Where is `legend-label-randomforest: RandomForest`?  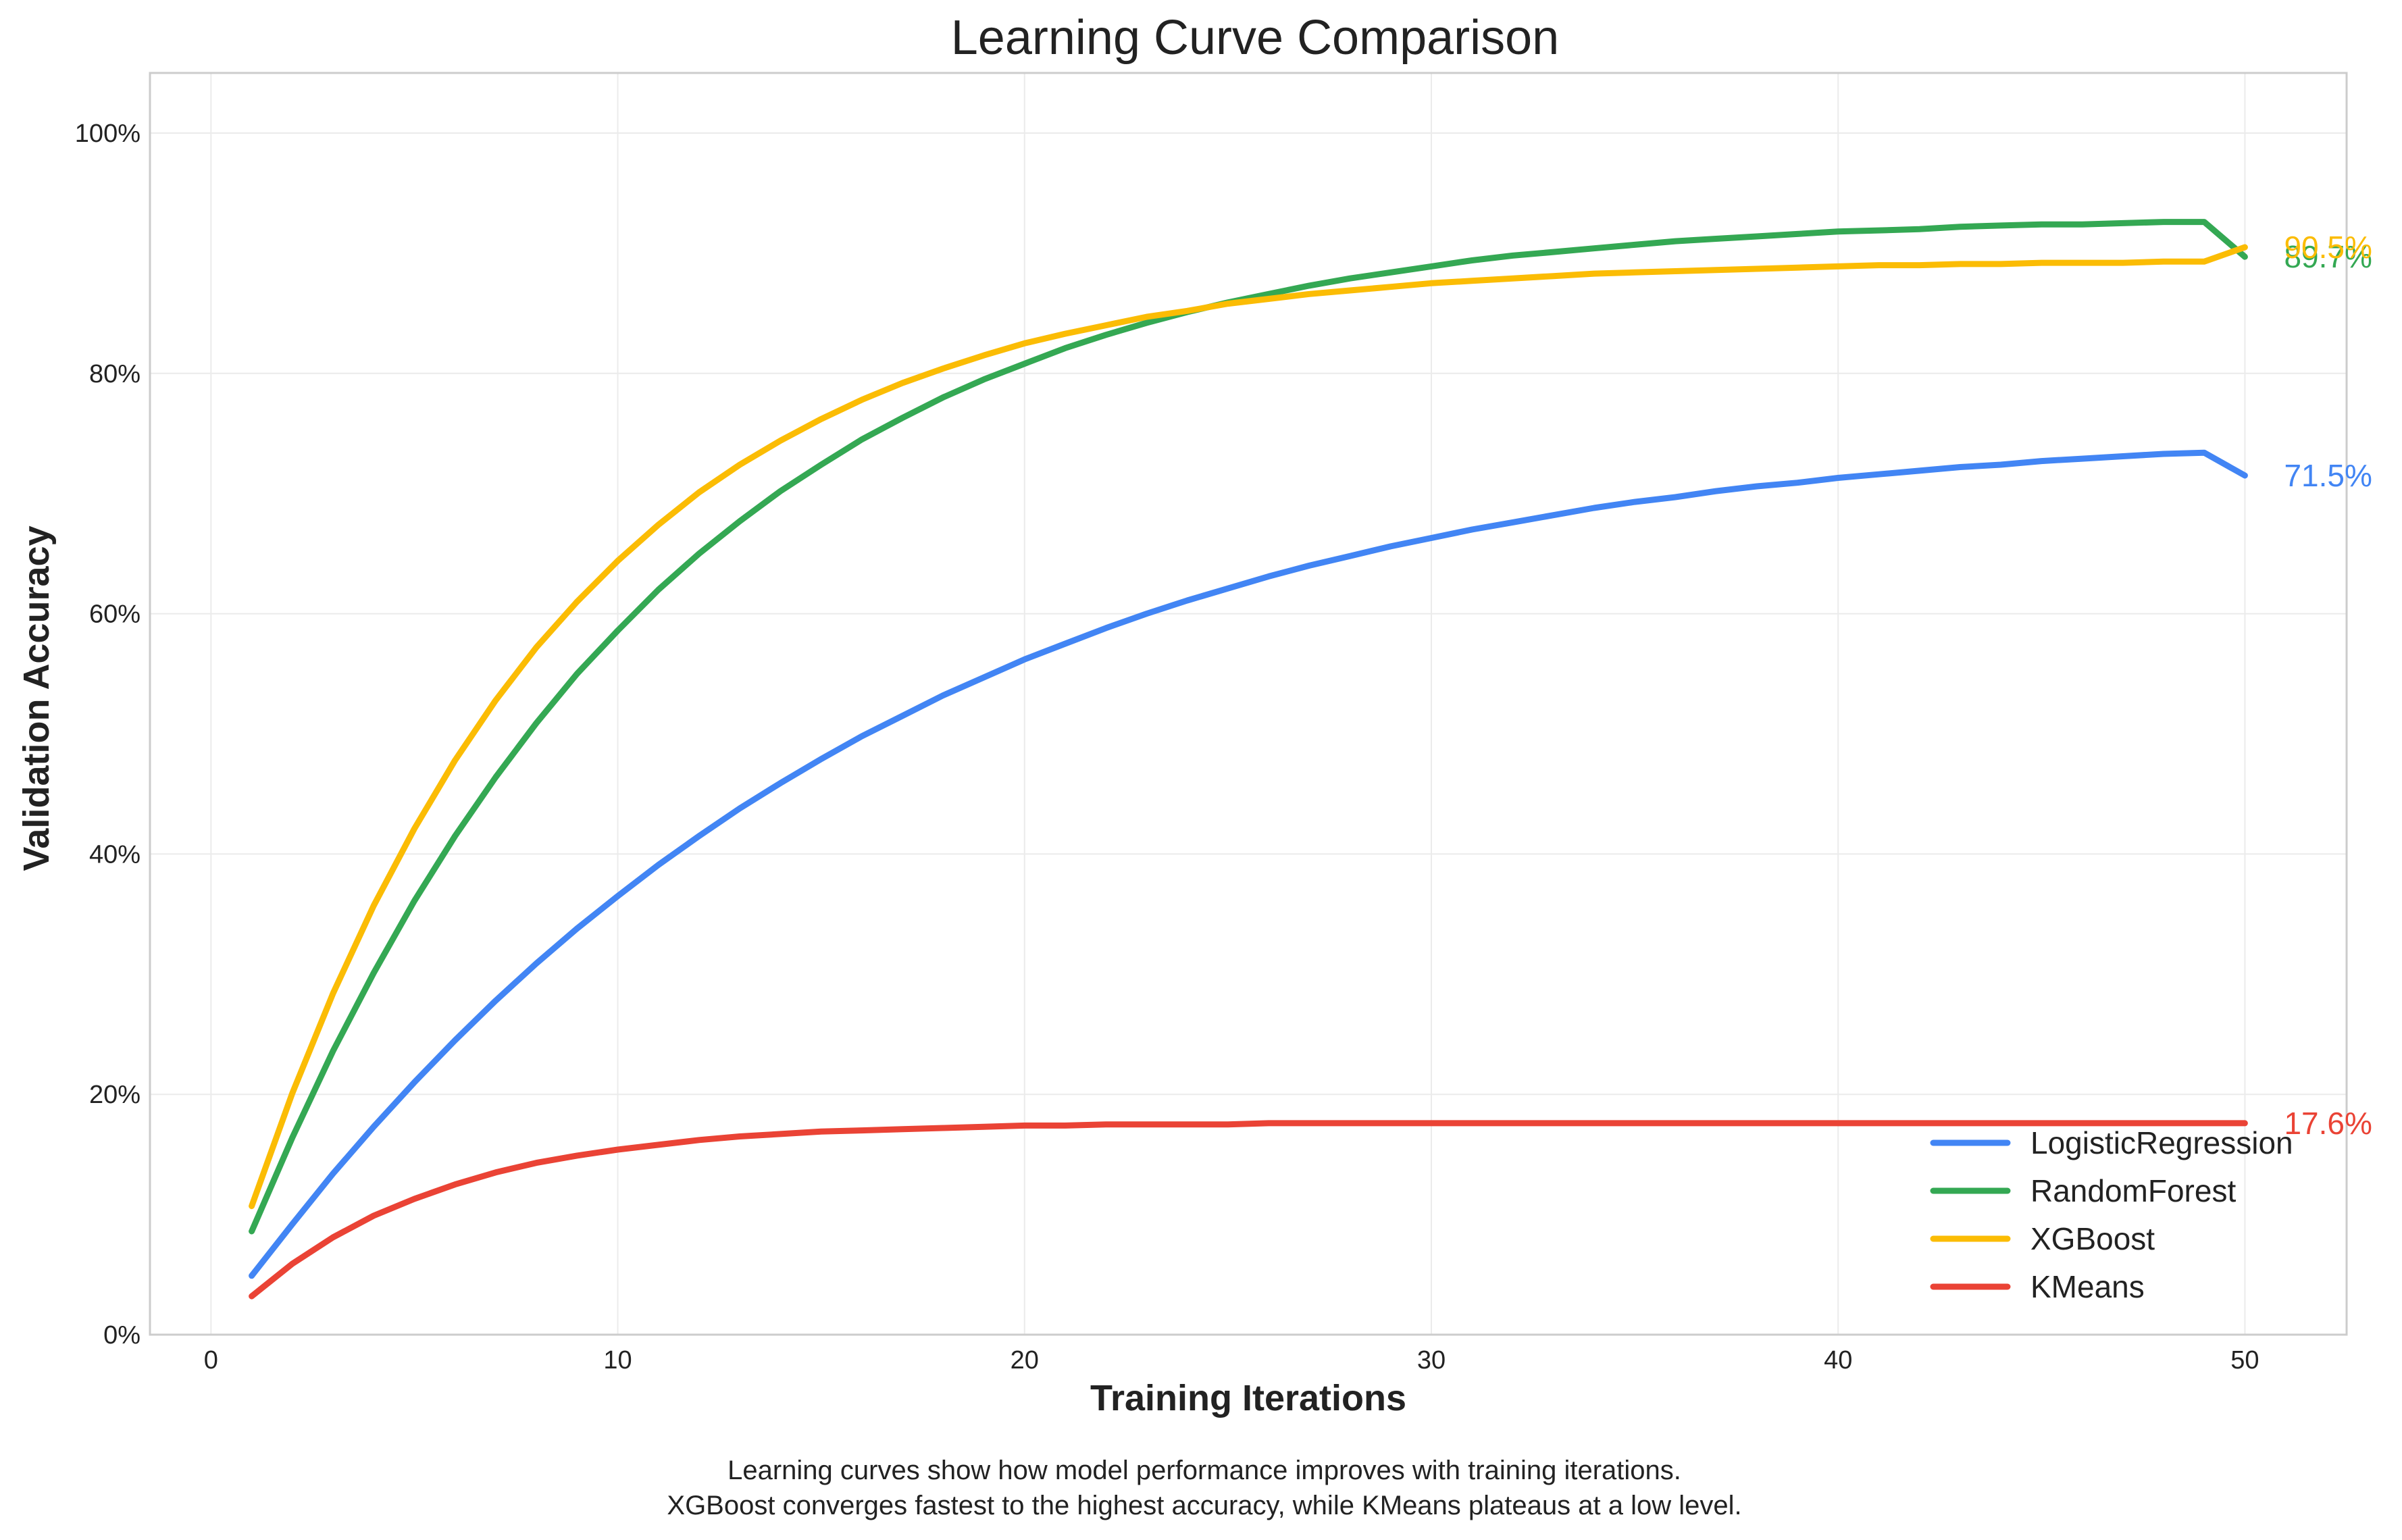
legend-label-randomforest: RandomForest is located at coordinates (2133, 1190).